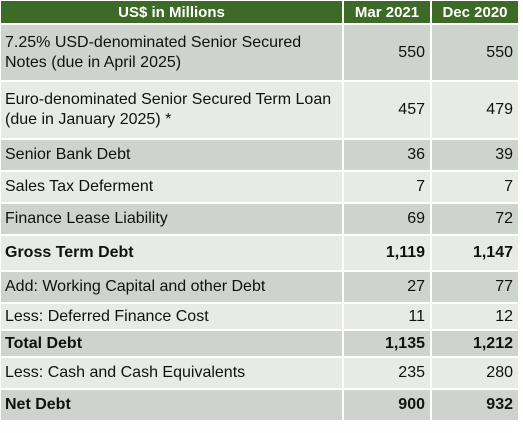 Image resolution: width=523 pixels, height=433 pixels. Describe the element at coordinates (475, 12) in the screenshot. I see `header-dec-2020: Dec 2020` at that location.